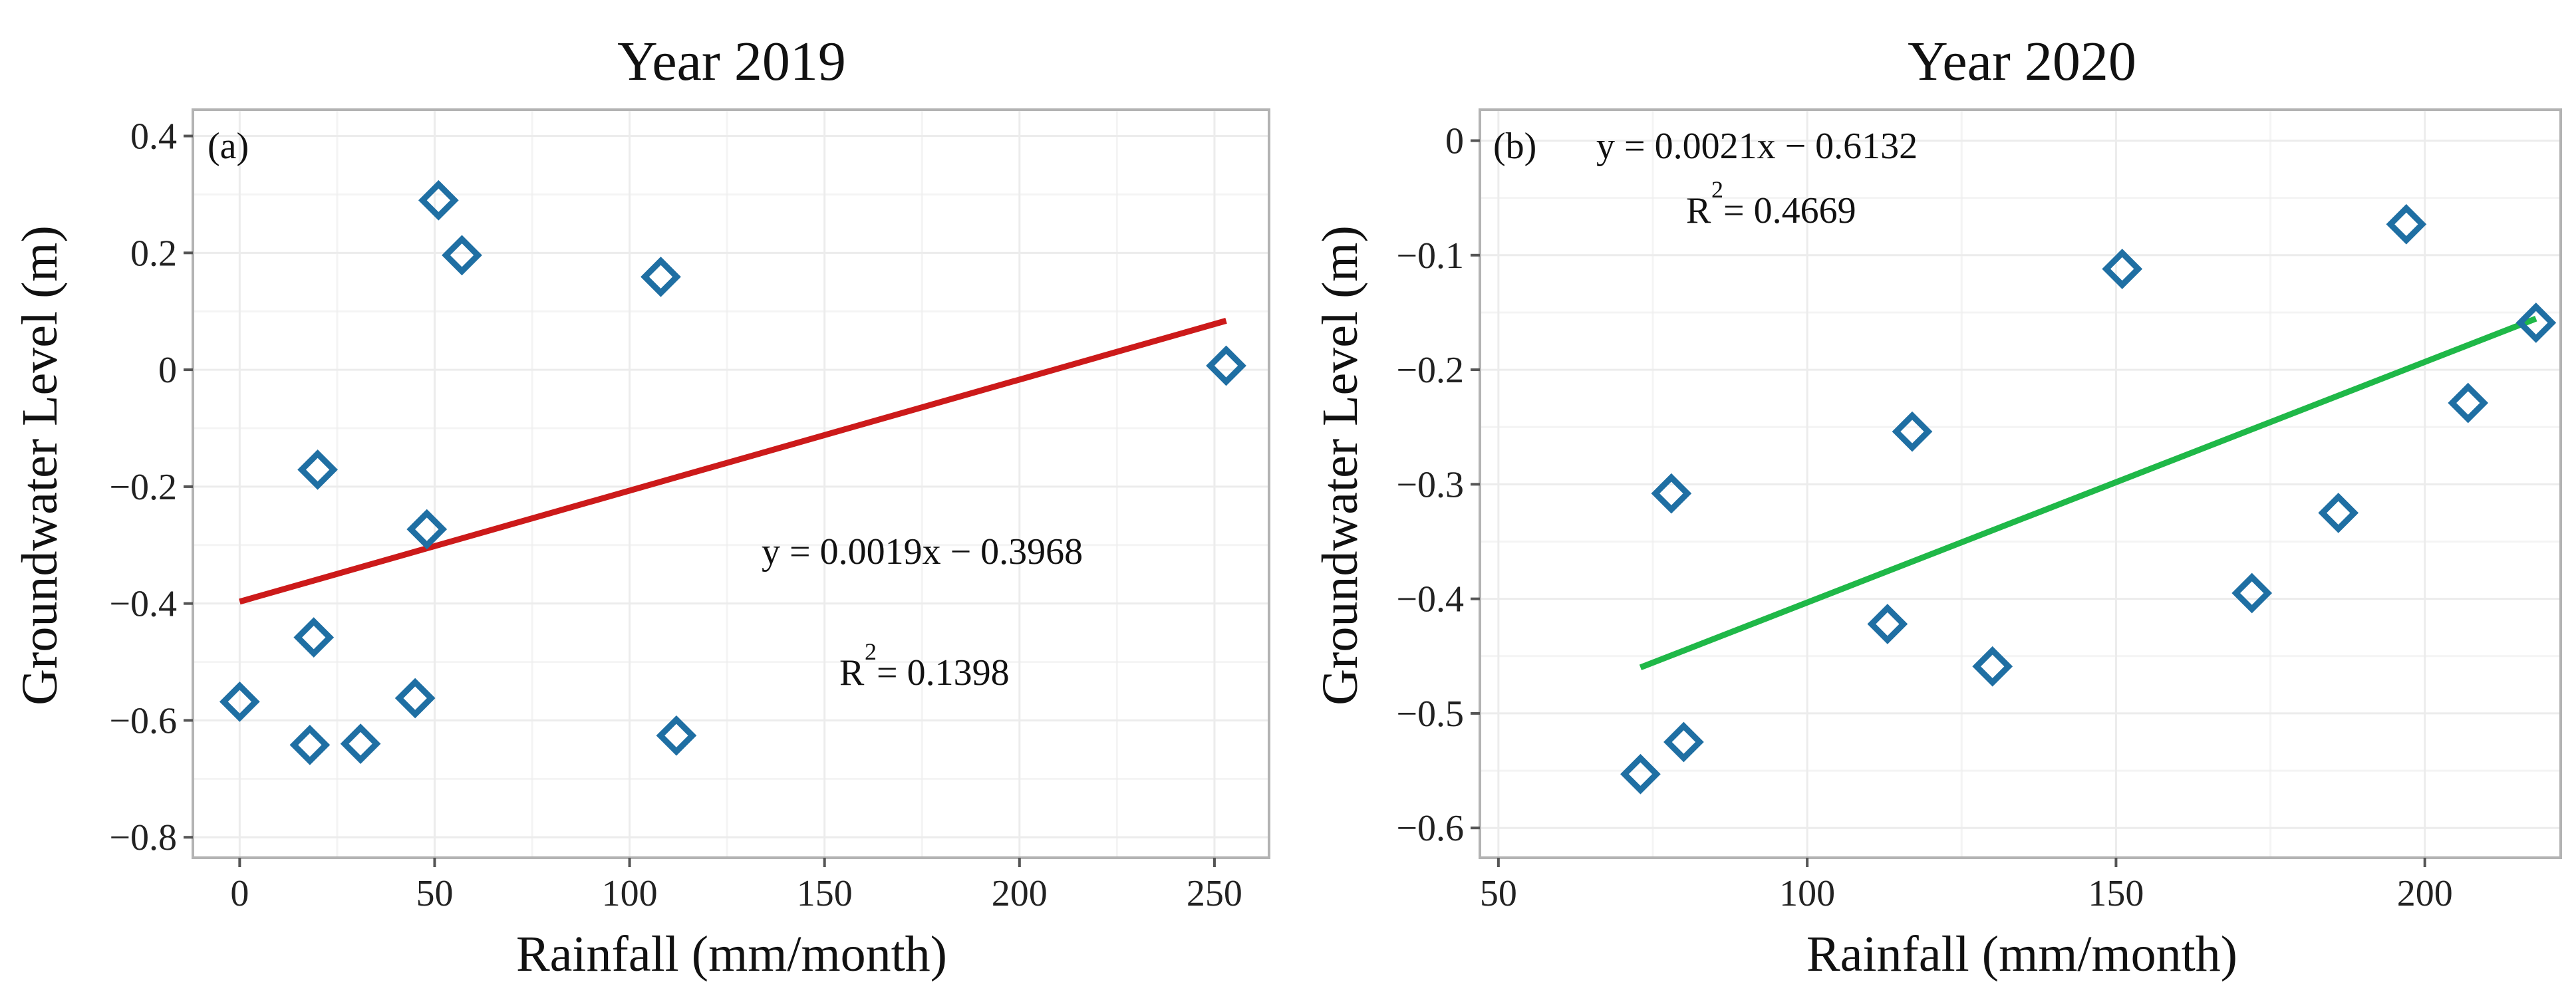 This screenshot has width=2576, height=1006. What do you see at coordinates (153, 137) in the screenshot?
I see `panel-a-y-tick-label: 0.4` at bounding box center [153, 137].